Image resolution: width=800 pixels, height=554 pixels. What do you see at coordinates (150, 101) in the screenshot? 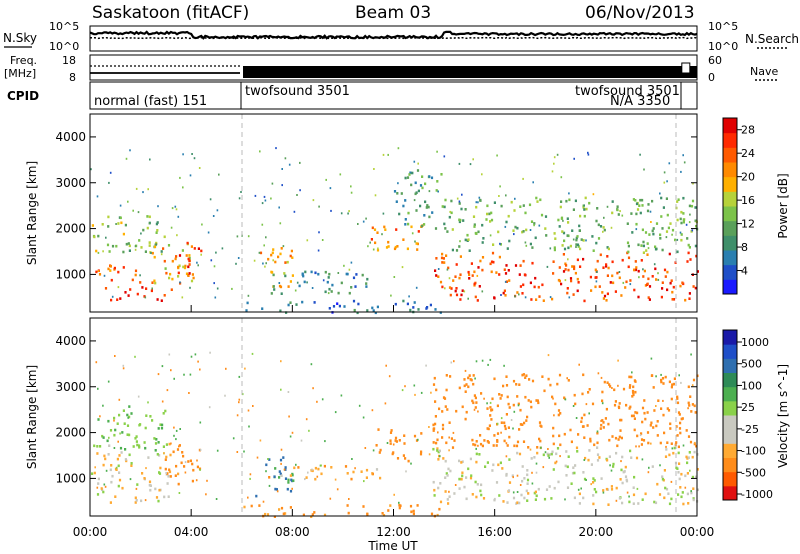
I see `cpid-mode-1: normal (fast) 151` at bounding box center [150, 101].